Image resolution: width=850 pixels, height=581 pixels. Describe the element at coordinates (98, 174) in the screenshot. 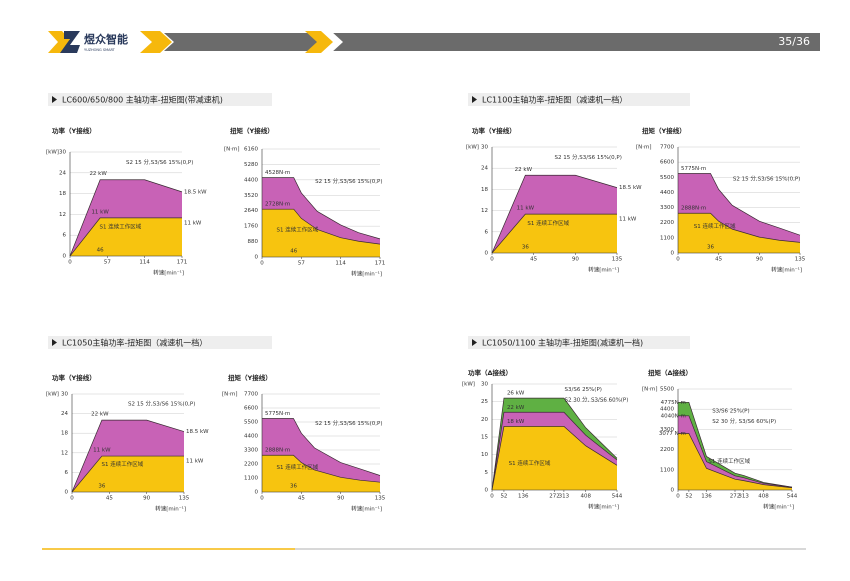

I see `annotation: 22 kW` at that location.